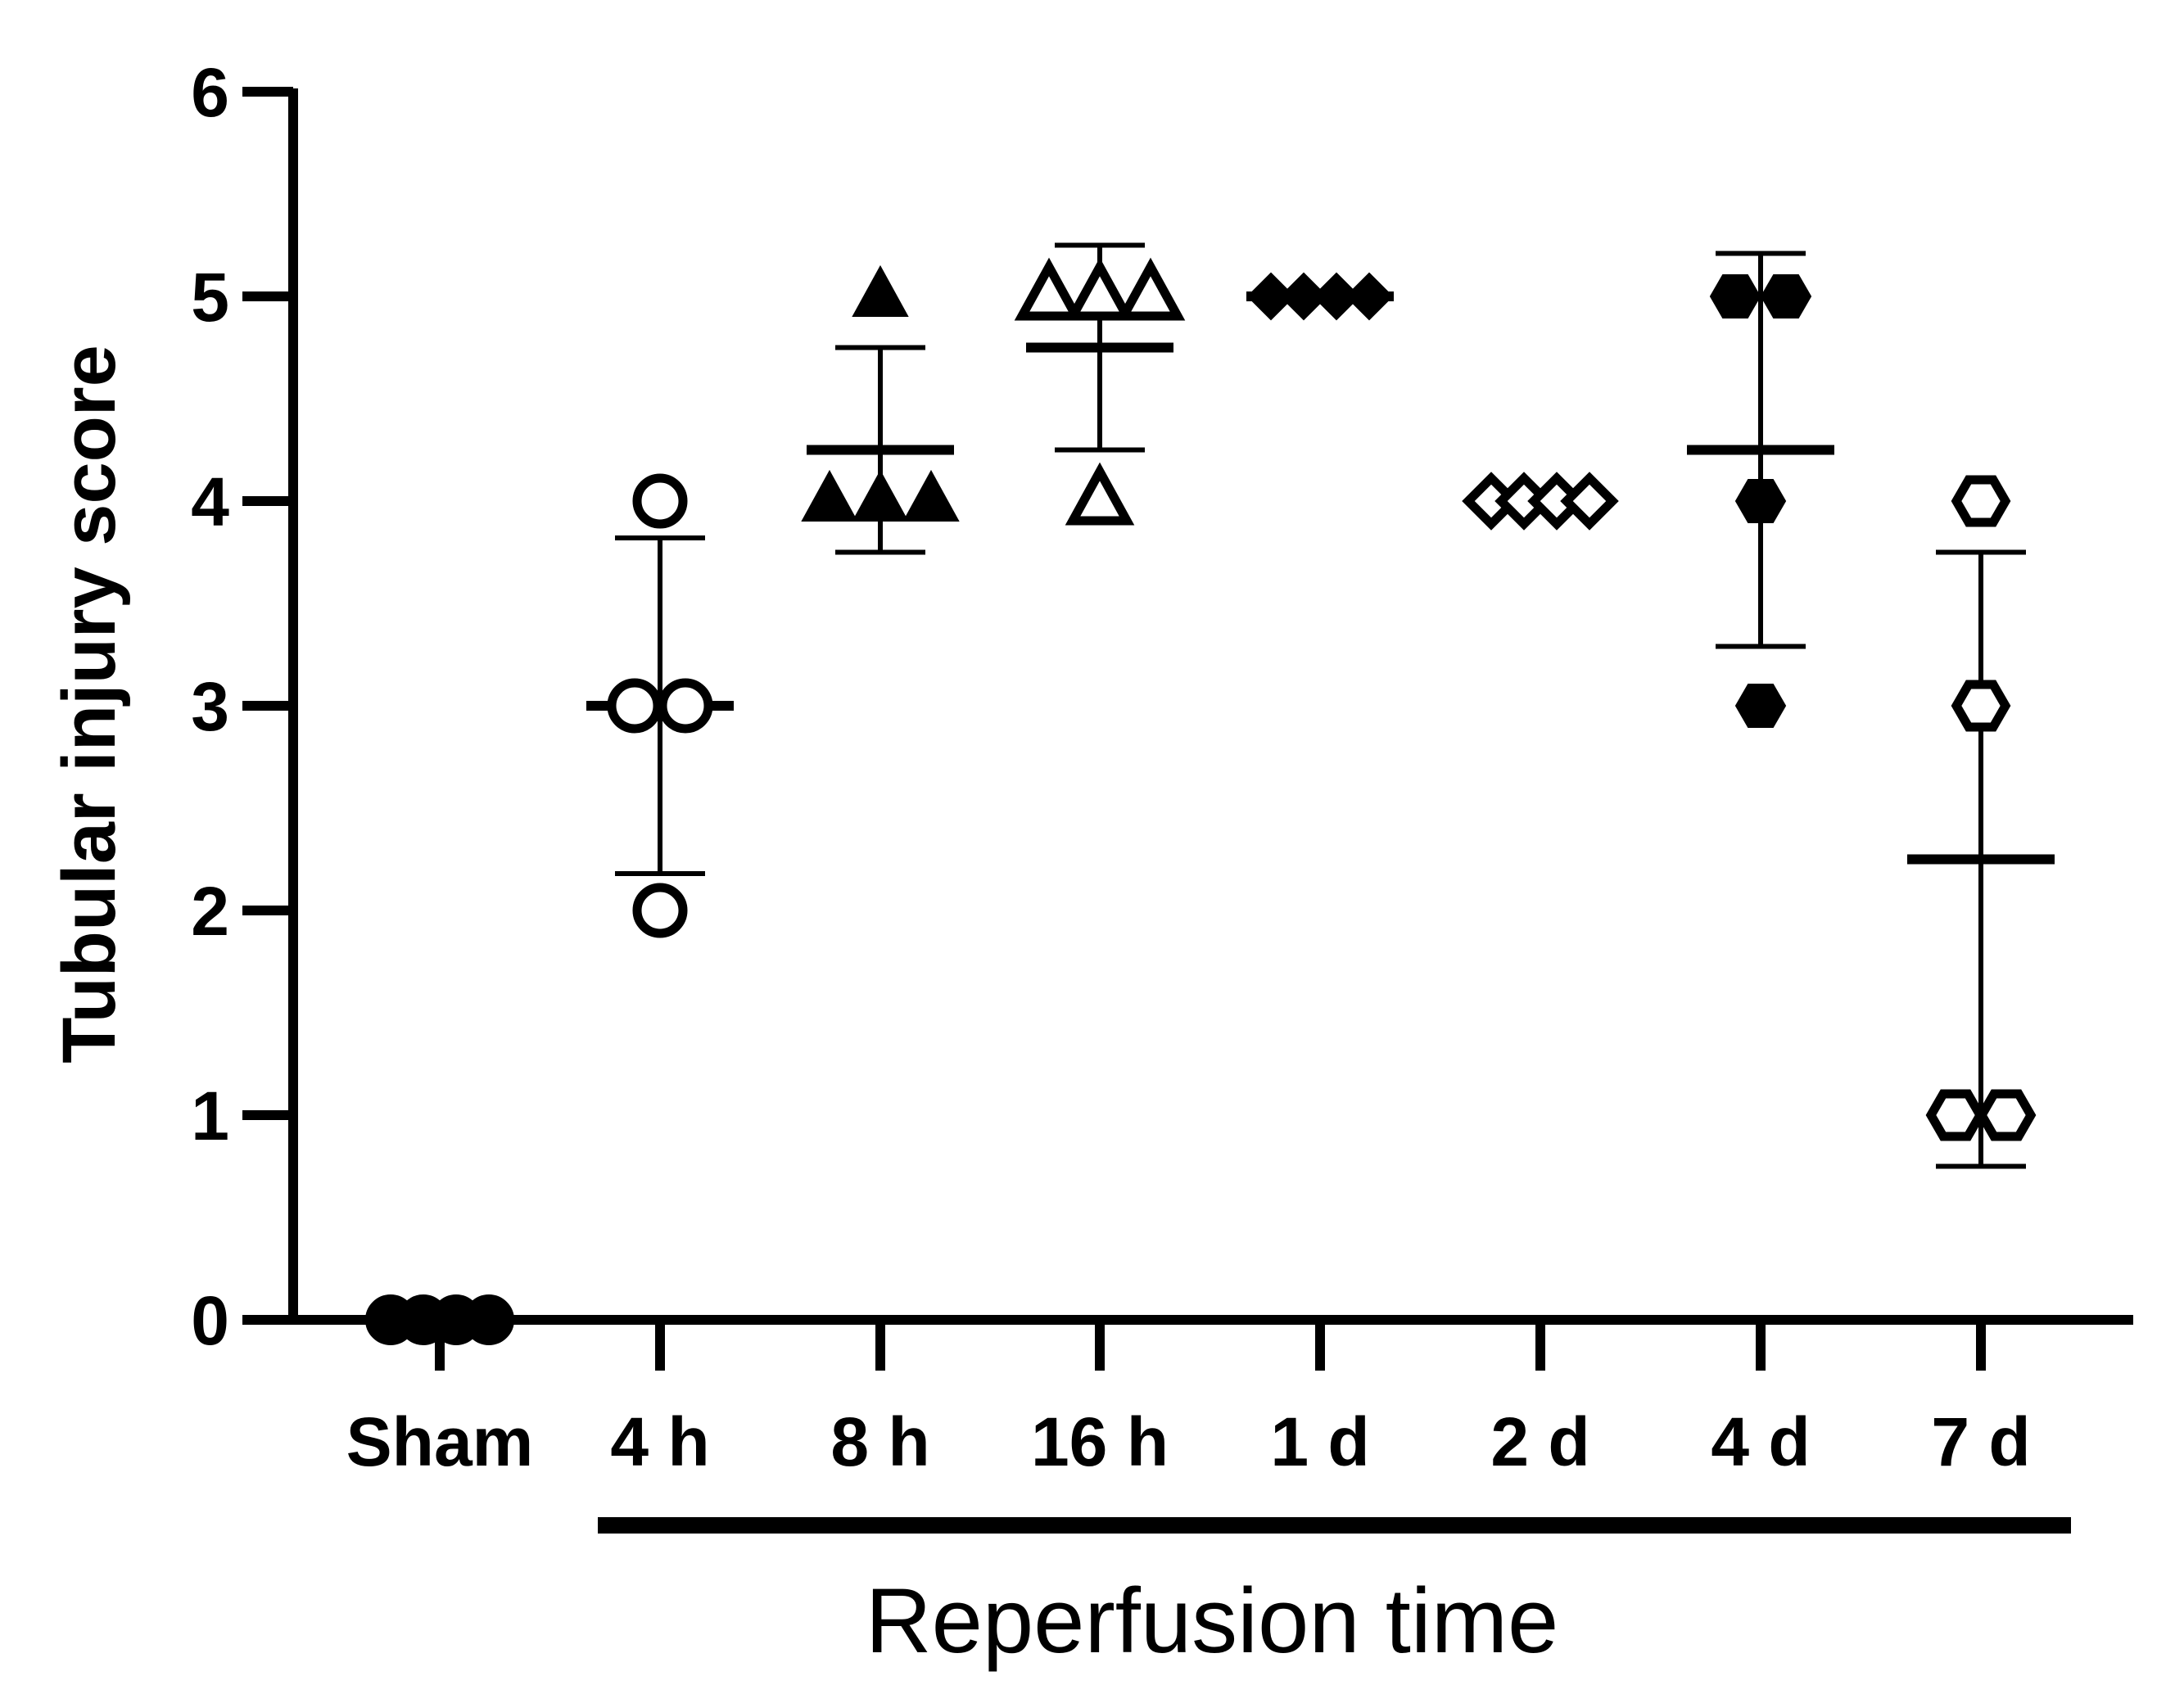 The image size is (2184, 1685). I want to click on y-tick-label: 1, so click(210, 1115).